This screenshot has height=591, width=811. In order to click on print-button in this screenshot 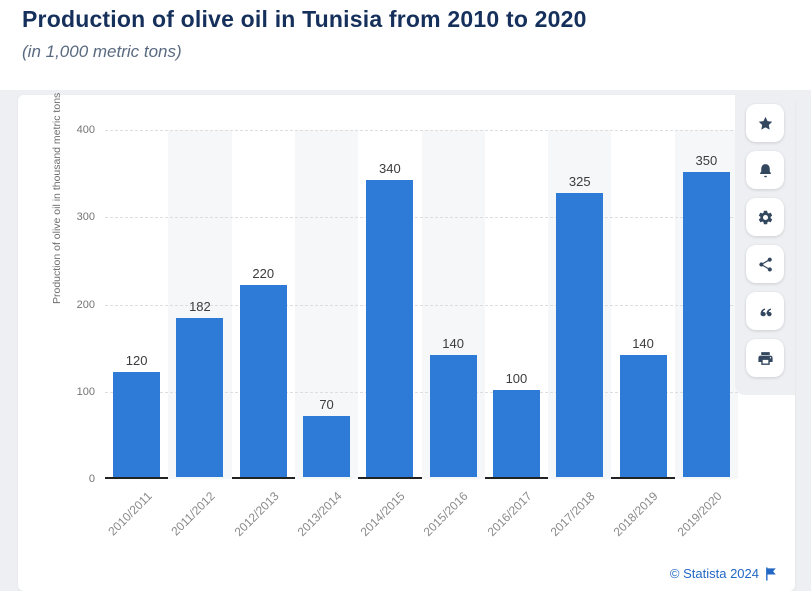, I will do `click(765, 358)`.